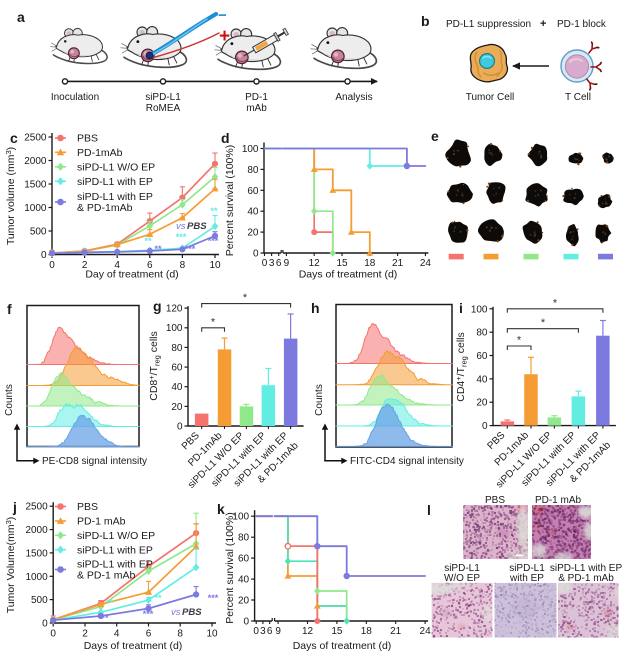 The width and height of the screenshot is (640, 661). I want to click on svg-text: 12, so click(315, 263).